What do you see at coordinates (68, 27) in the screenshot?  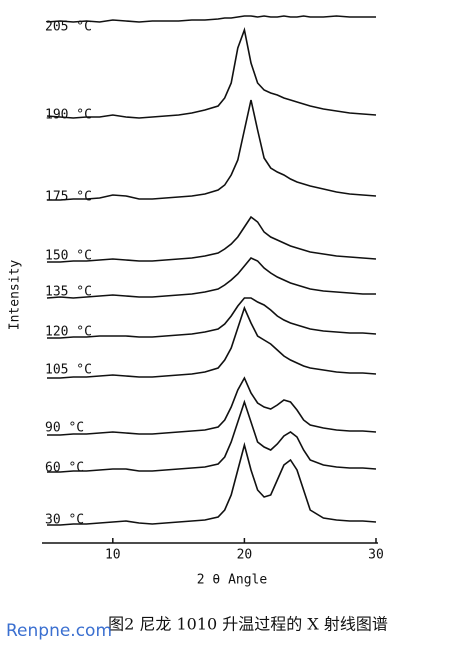 I see `series-label: 205 °C` at bounding box center [68, 27].